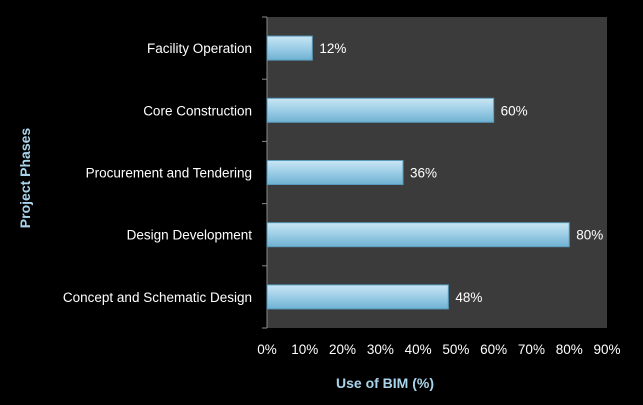  I want to click on category-label: Concept and Schematic Design, so click(157, 297).